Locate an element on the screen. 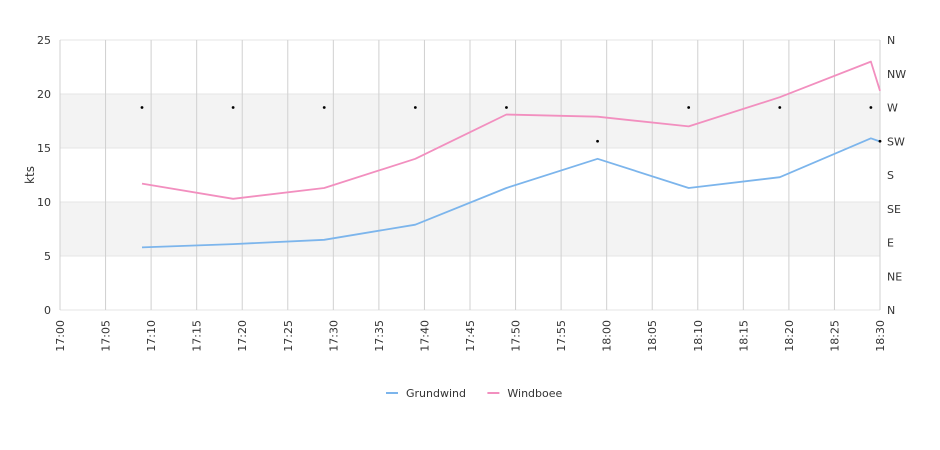 The width and height of the screenshot is (940, 450). right-tick-label: W is located at coordinates (892, 108).